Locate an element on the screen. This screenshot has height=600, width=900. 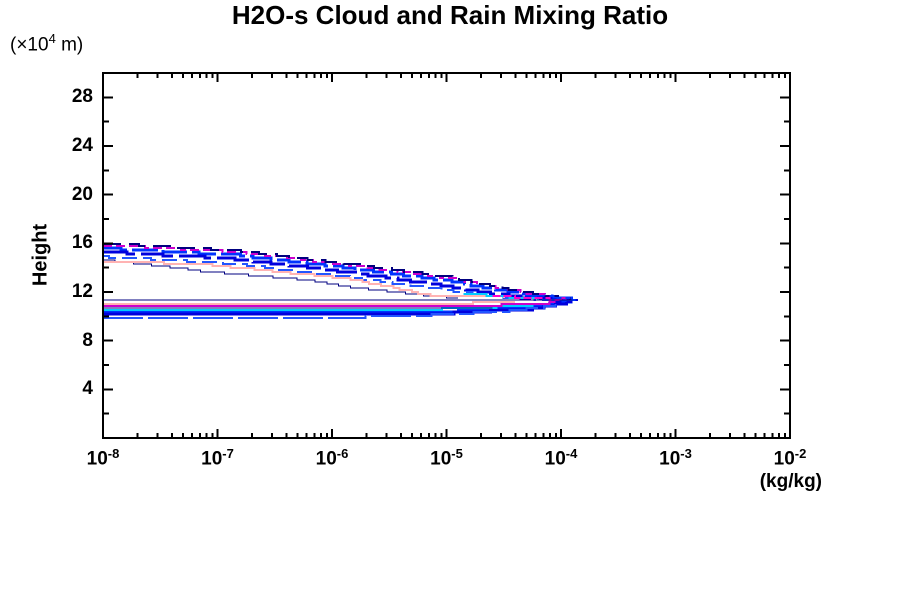
x-tick-label: 10⁻⁴ is located at coordinates (561, 458).